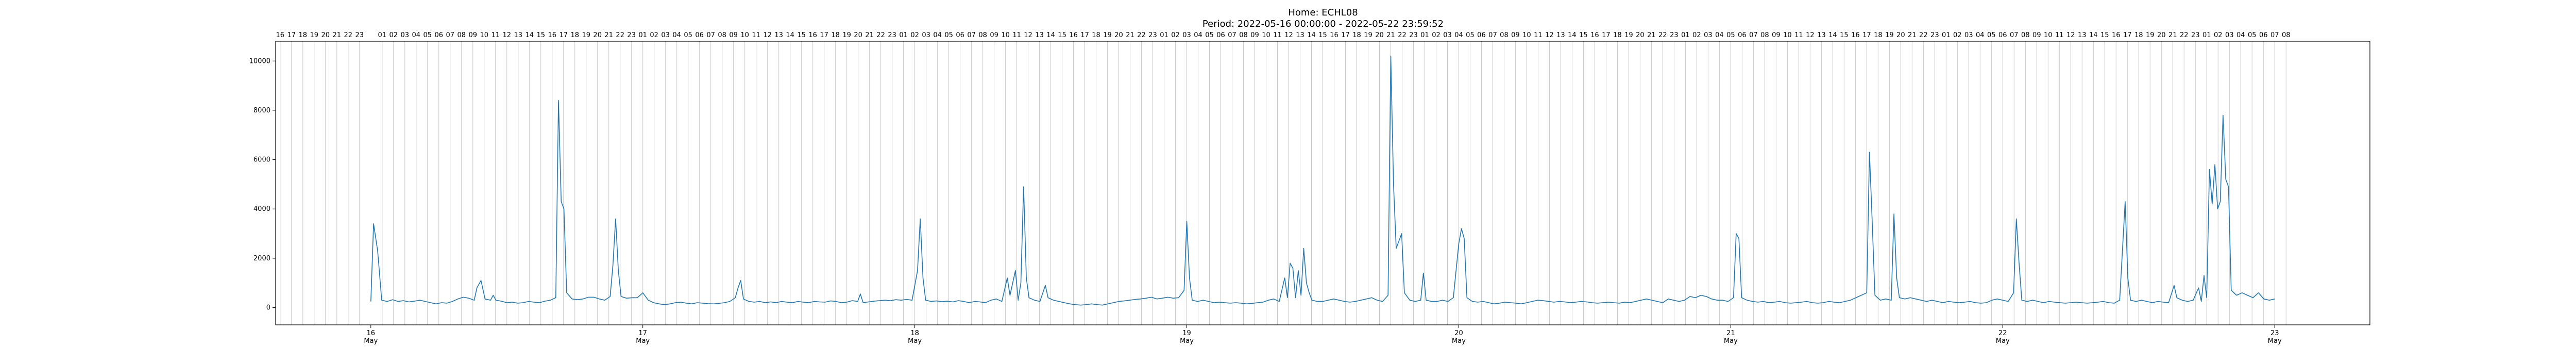 The width and height of the screenshot is (2576, 363). What do you see at coordinates (2116, 35) in the screenshot?
I see `hour-label: 16` at bounding box center [2116, 35].